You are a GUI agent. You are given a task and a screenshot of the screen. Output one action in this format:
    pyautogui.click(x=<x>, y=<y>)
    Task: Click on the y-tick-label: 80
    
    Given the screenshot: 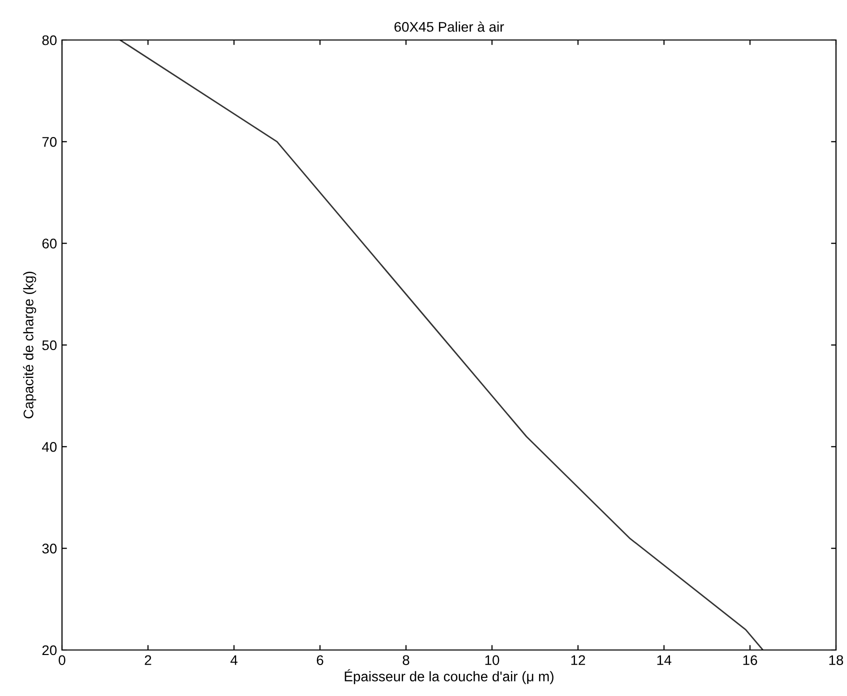 What is the action you would take?
    pyautogui.click(x=49, y=40)
    